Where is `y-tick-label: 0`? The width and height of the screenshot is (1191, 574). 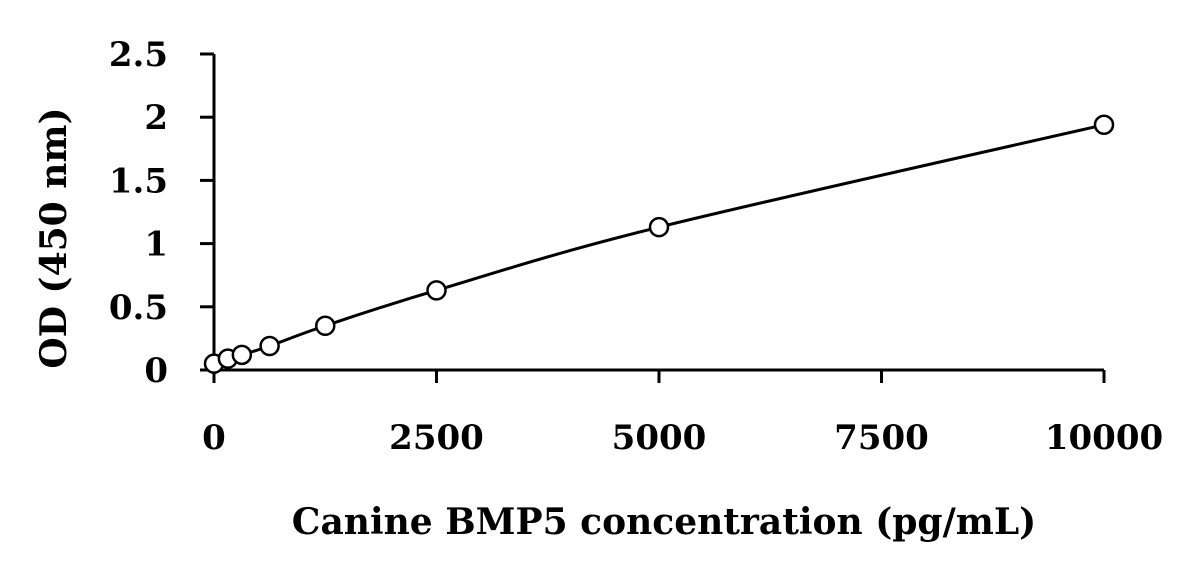 y-tick-label: 0 is located at coordinates (156, 371).